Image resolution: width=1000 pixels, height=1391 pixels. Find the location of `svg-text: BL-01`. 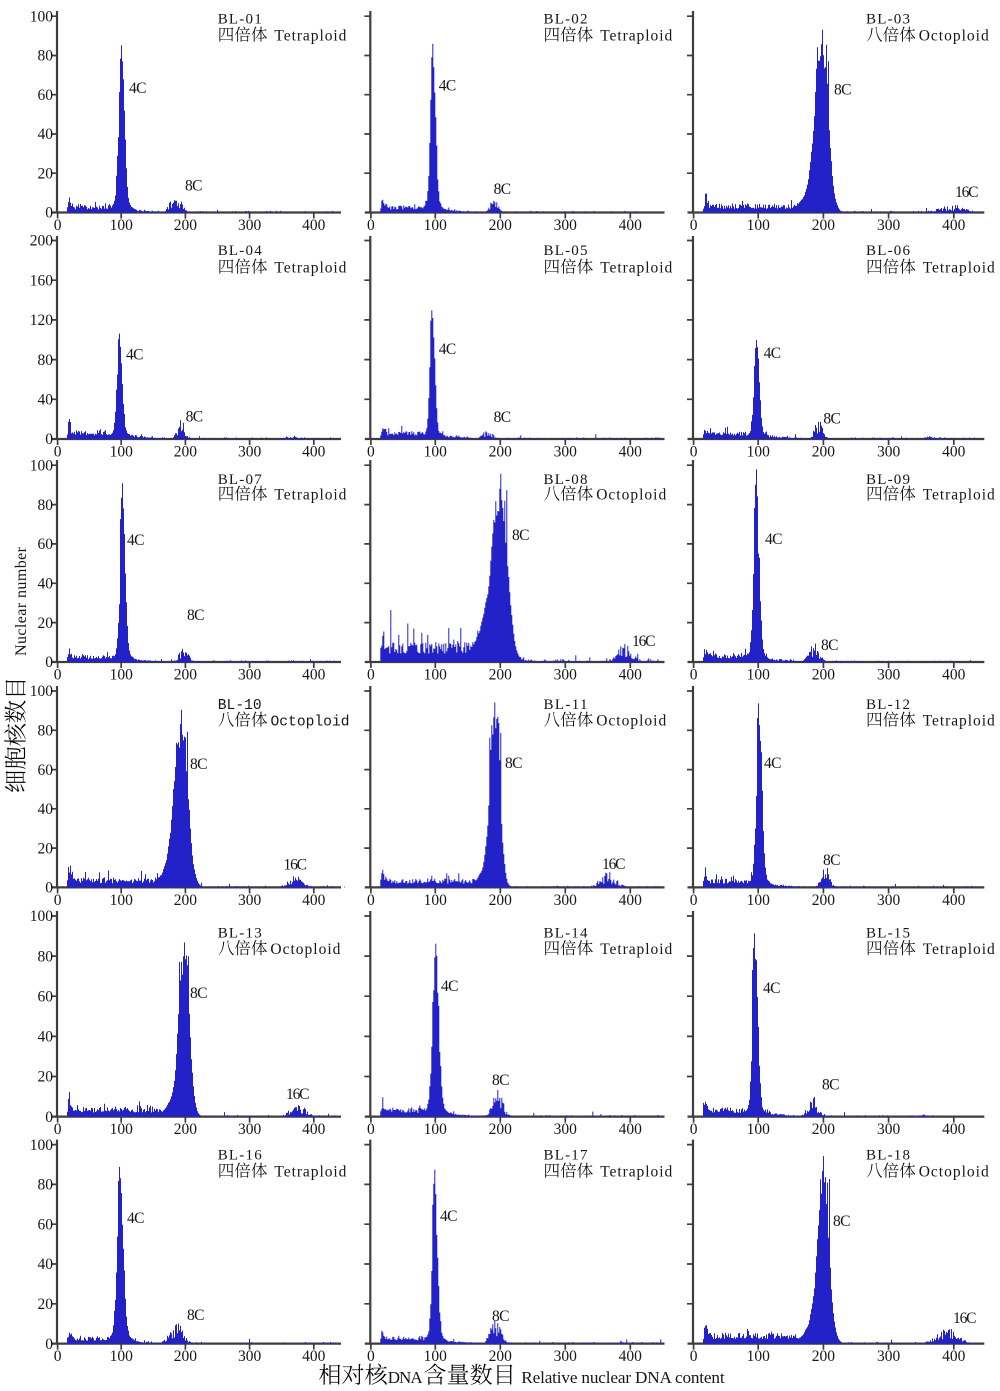

svg-text: BL-01 is located at coordinates (240, 19).